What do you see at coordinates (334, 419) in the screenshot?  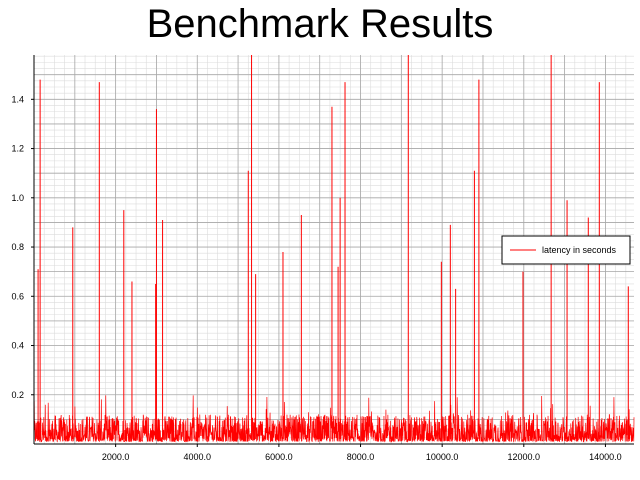 I see `series-baseline-line` at bounding box center [334, 419].